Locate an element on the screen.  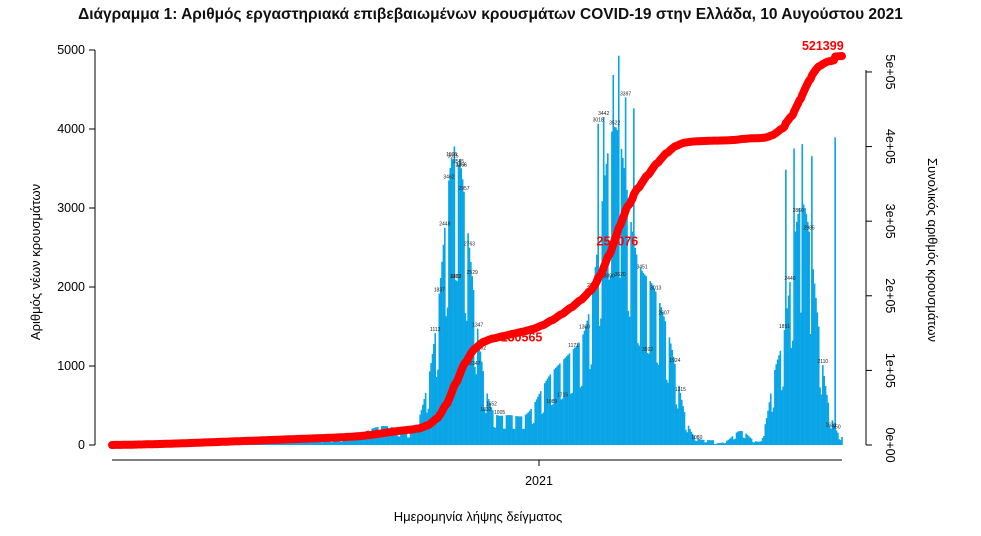
y-left-tick-label: 4000 is located at coordinates (71, 129).